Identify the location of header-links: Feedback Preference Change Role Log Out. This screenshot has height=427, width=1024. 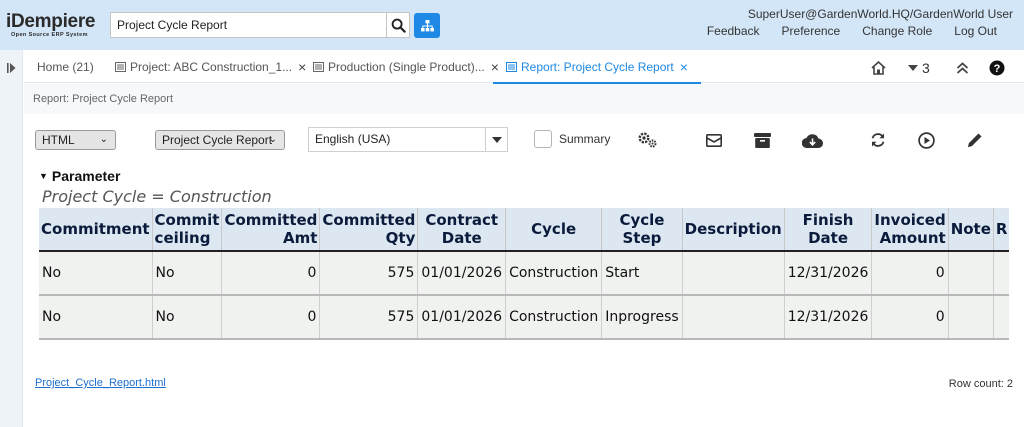
(846, 31).